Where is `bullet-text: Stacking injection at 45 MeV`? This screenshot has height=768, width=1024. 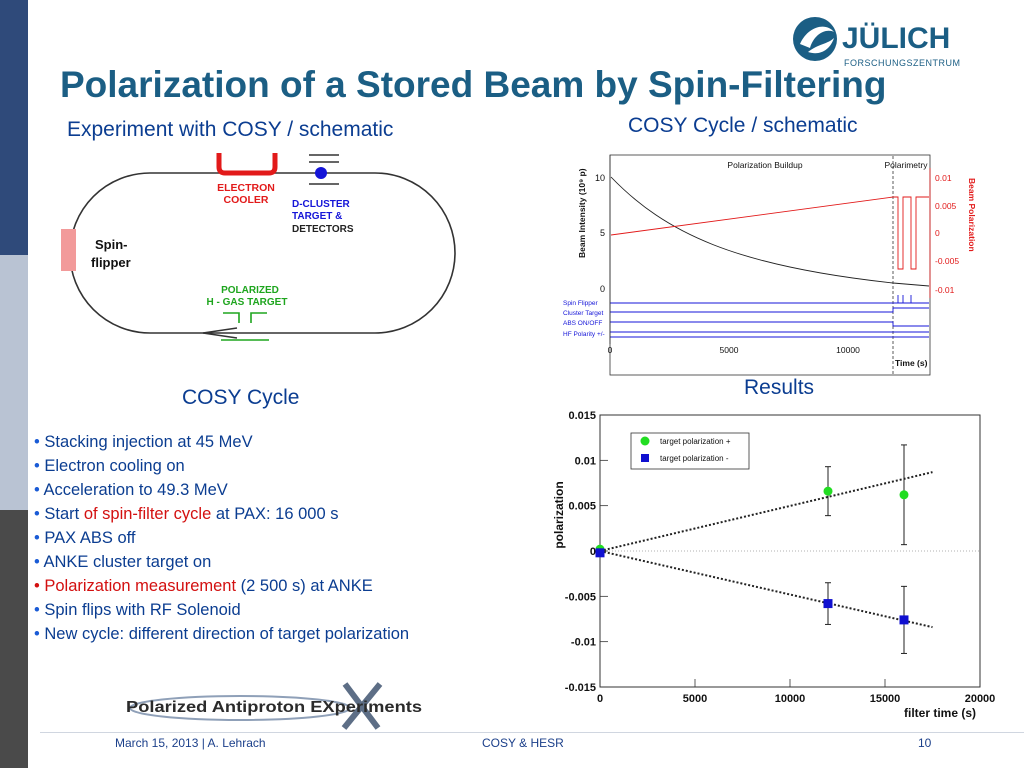 bullet-text: Stacking injection at 45 MeV is located at coordinates (148, 442).